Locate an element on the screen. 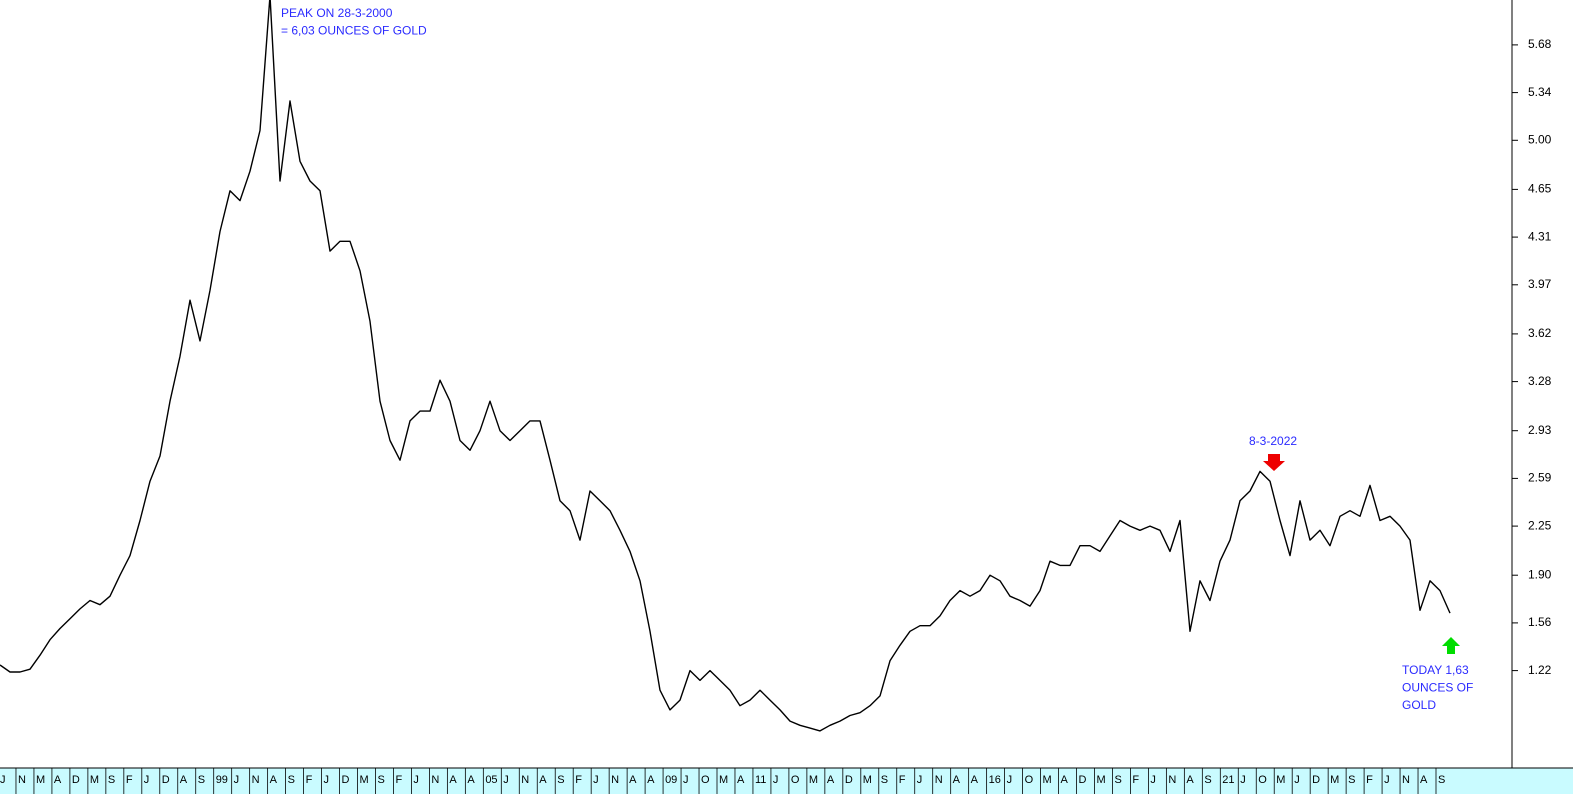 The width and height of the screenshot is (1573, 794). x-tick-label: 11 is located at coordinates (760, 780).